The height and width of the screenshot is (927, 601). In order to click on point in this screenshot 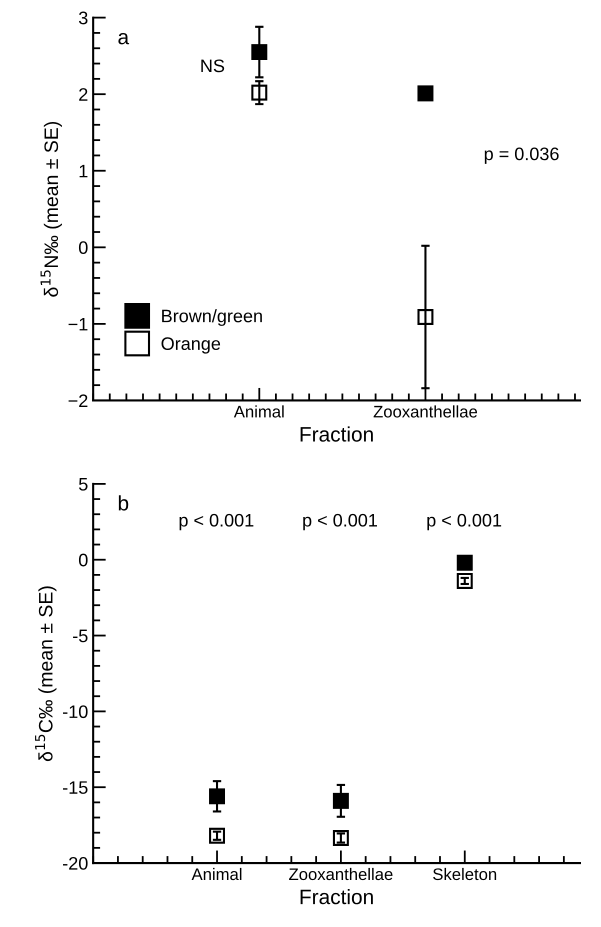, I will do `click(425, 93)`.